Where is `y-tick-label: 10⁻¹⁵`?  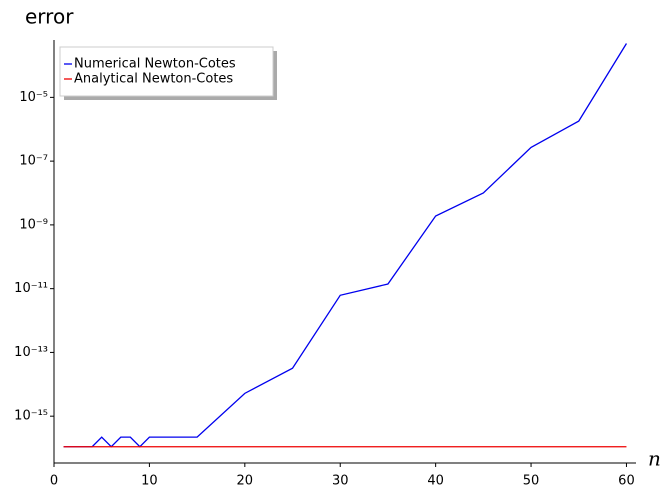
y-tick-label: 10⁻¹⁵ is located at coordinates (31, 416).